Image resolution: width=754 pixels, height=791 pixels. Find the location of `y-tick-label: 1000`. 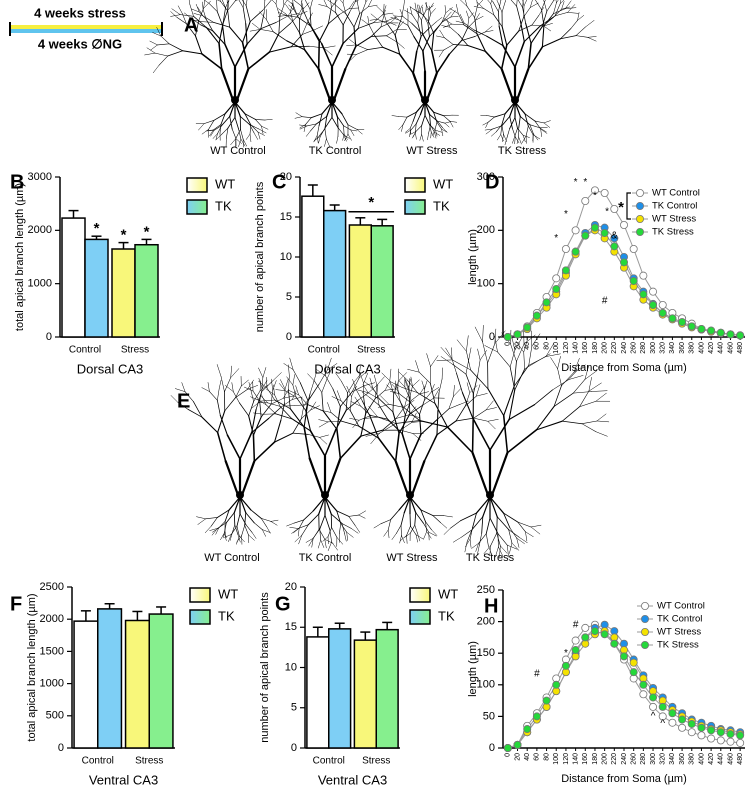

y-tick-label: 1000 is located at coordinates (40, 284).